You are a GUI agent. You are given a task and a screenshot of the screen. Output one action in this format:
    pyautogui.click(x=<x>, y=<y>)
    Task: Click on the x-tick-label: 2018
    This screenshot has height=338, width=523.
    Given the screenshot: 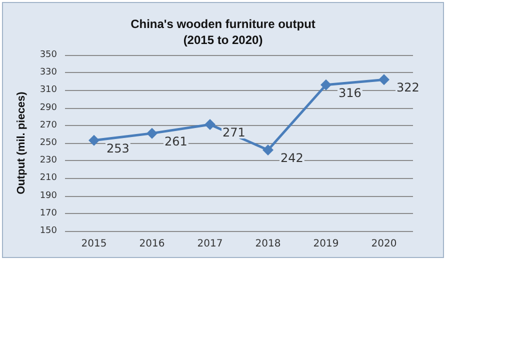 What is the action you would take?
    pyautogui.click(x=268, y=244)
    